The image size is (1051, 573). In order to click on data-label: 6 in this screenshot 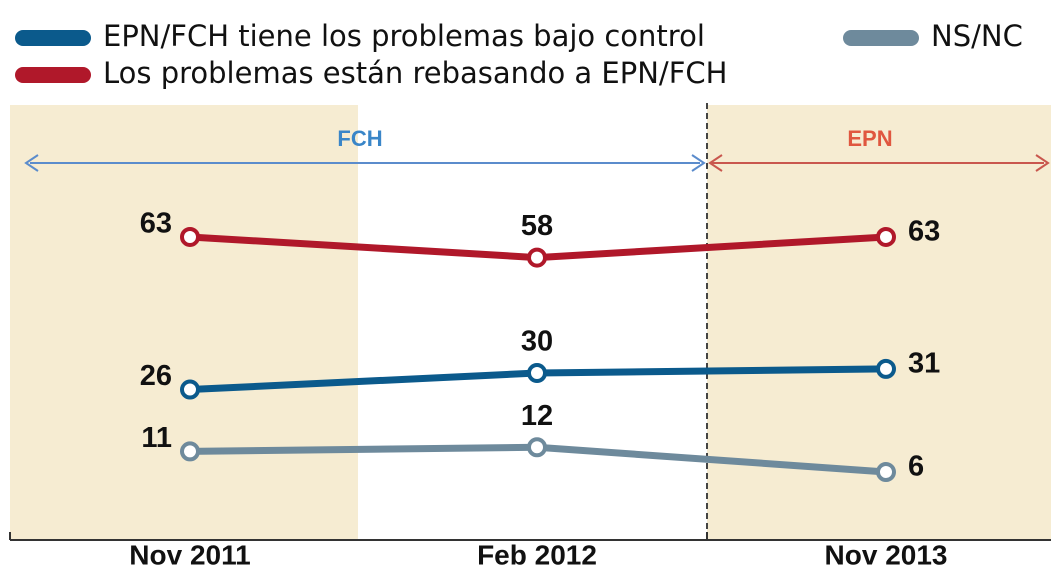, I will do `click(916, 467)`.